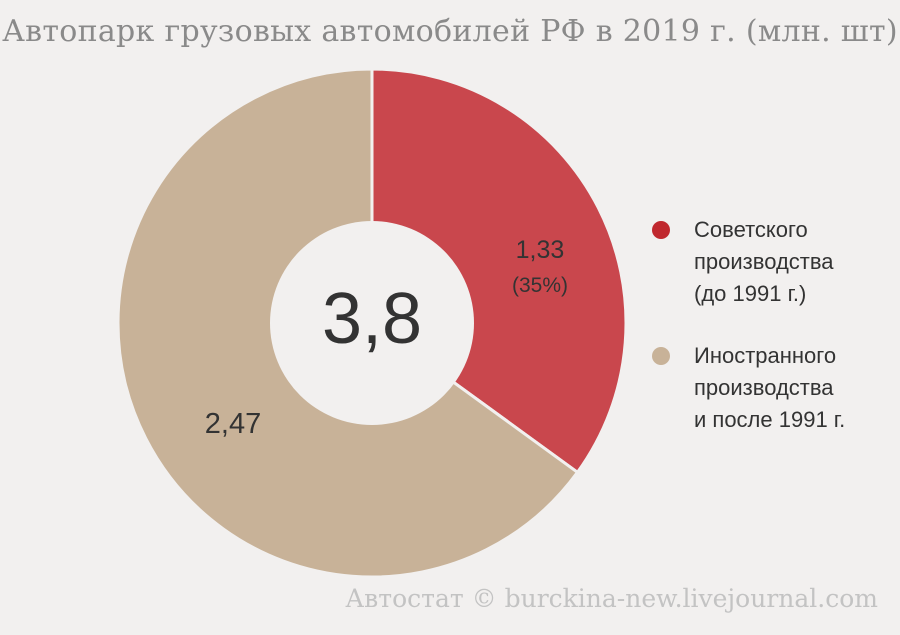 The height and width of the screenshot is (635, 900). I want to click on slice-value-label-soviet: 1,33, so click(540, 250).